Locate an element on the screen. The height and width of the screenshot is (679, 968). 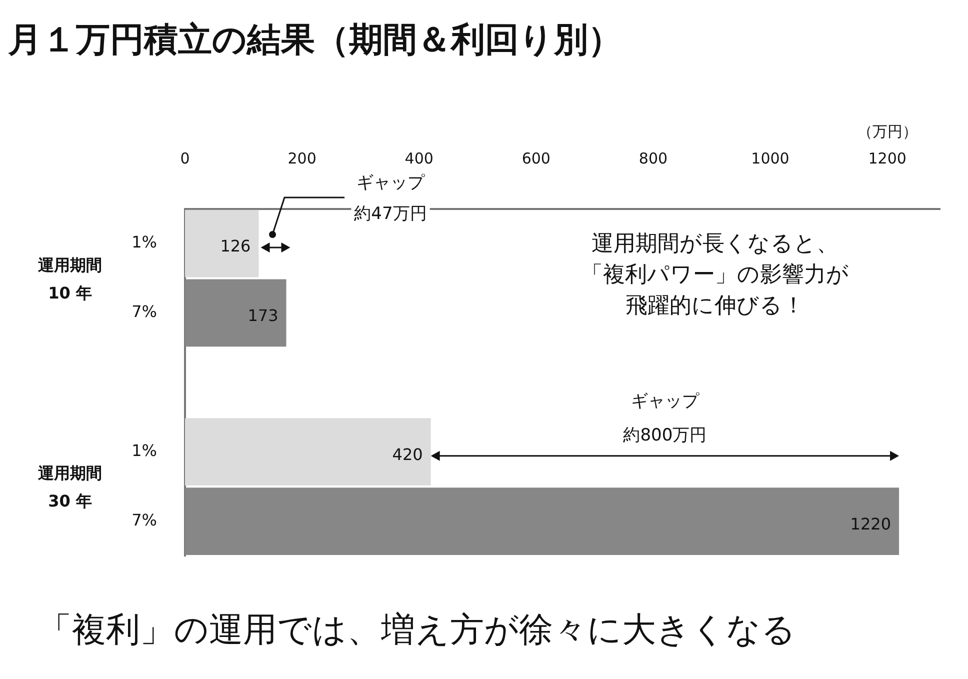
x-tick-label: 400 is located at coordinates (419, 159).